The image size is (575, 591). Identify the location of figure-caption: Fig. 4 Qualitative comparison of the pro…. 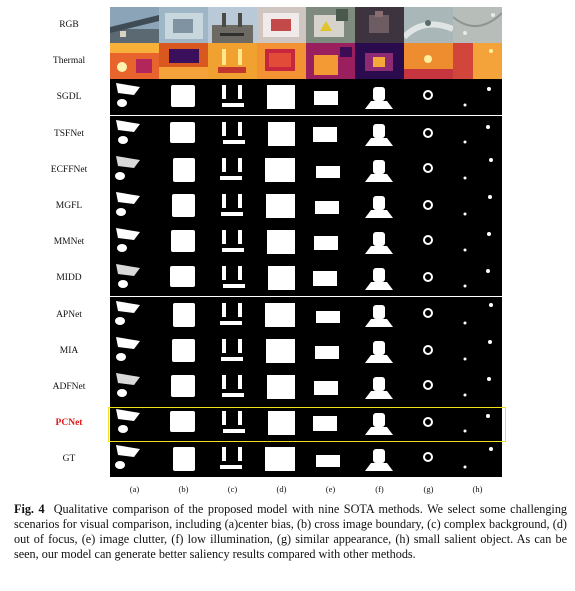
(290, 532).